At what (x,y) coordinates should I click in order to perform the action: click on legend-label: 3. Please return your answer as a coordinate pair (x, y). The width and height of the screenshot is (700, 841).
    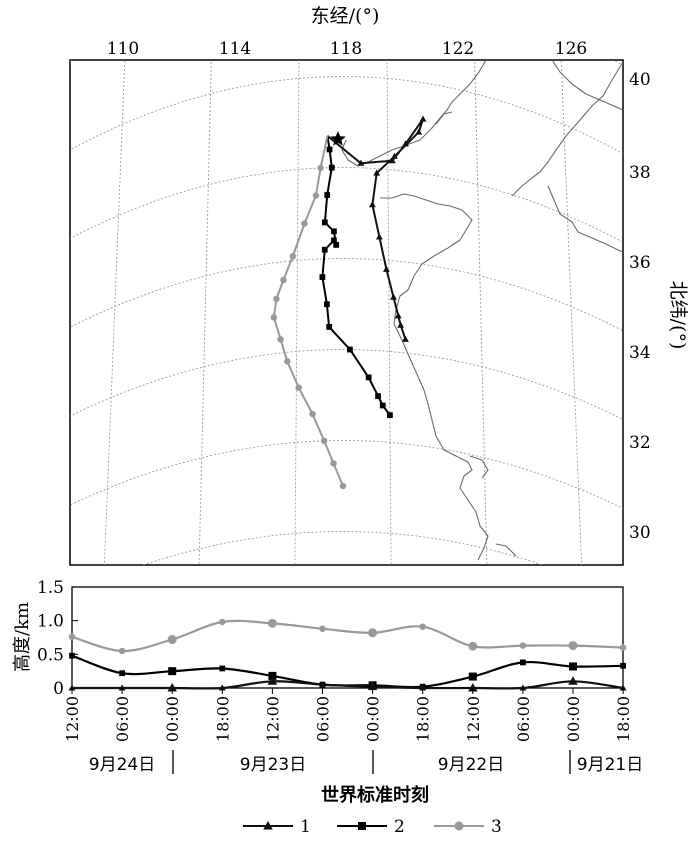
    Looking at the image, I should click on (496, 827).